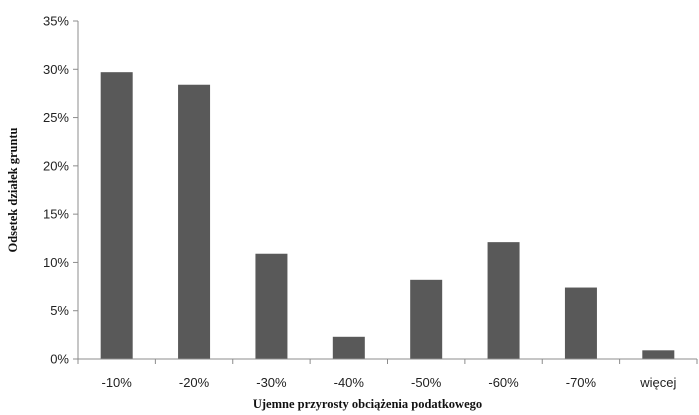 The height and width of the screenshot is (415, 699). Describe the element at coordinates (60, 190) in the screenshot. I see `y-axis-ticks: 0% 5% 10% 15% 20% 25% 30% 35%` at that location.